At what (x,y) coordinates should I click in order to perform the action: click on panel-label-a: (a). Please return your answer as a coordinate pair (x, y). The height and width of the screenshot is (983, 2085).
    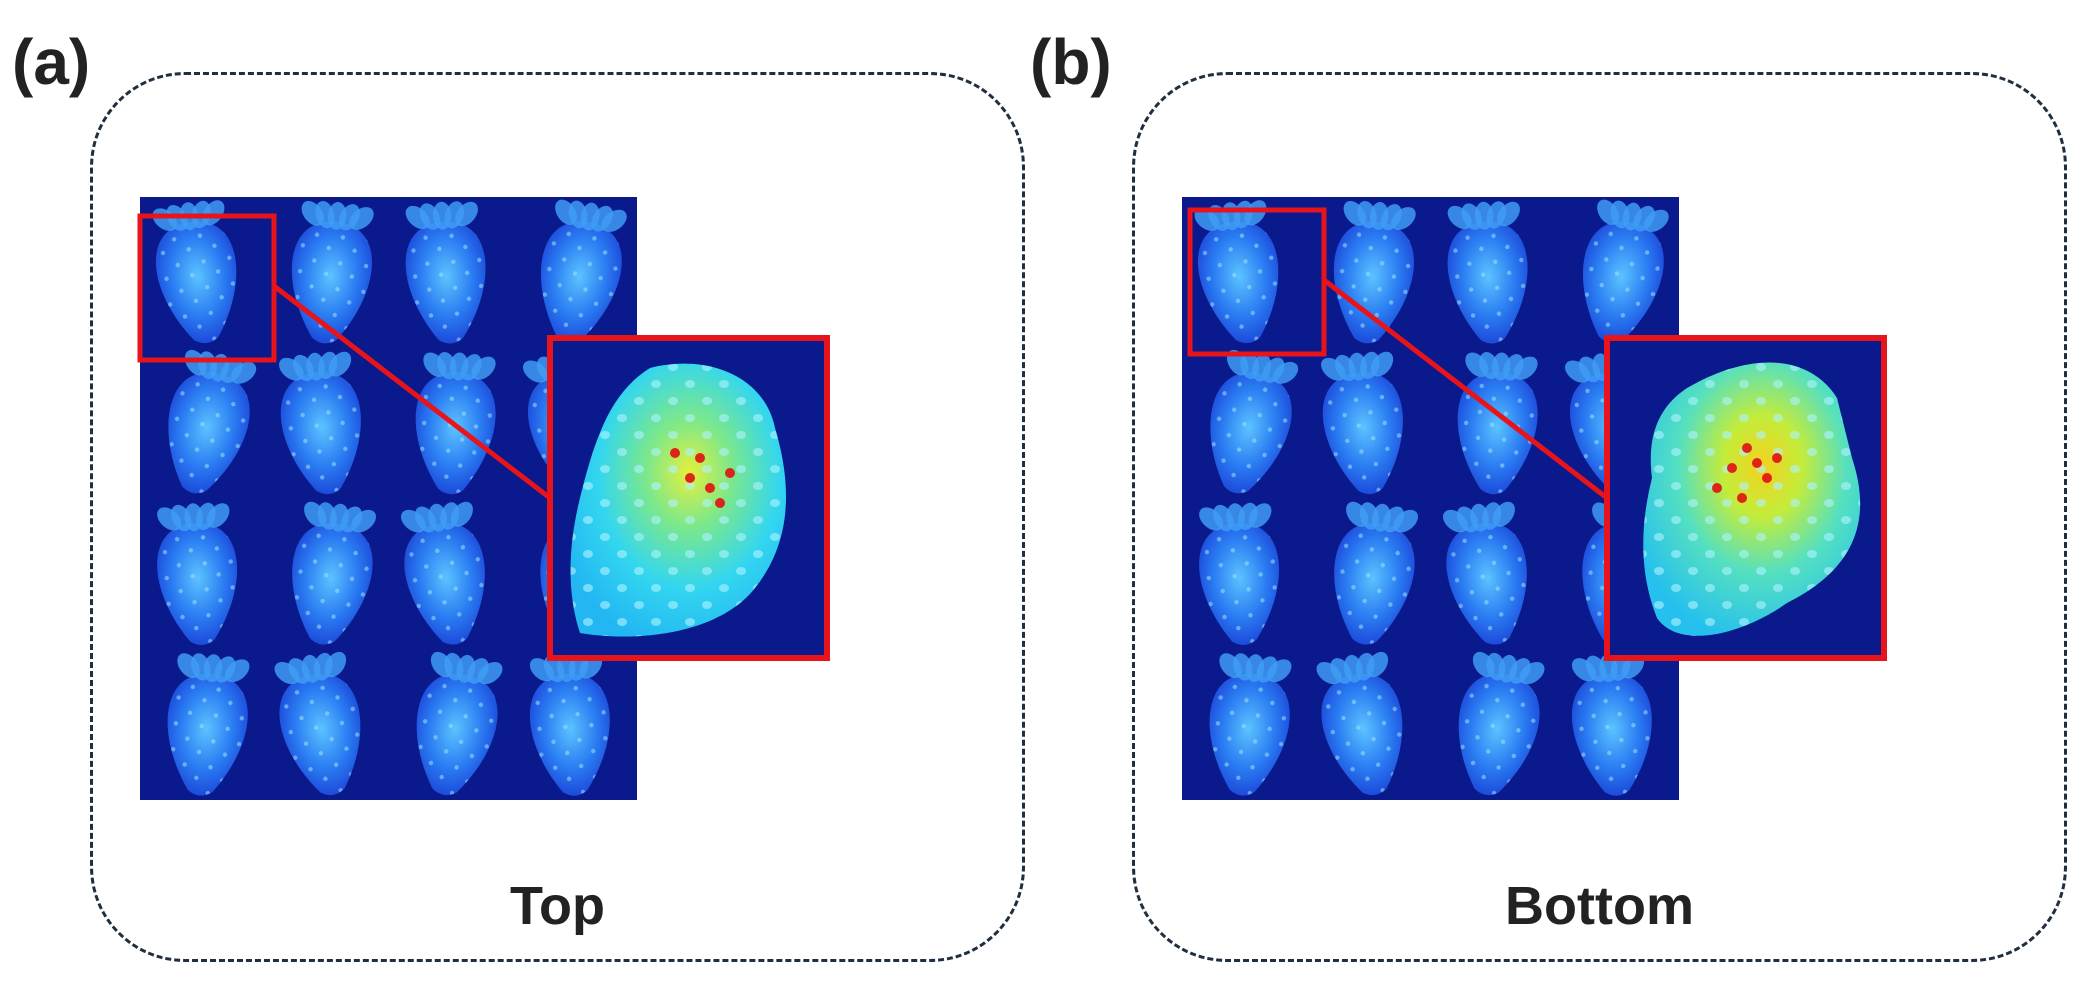
    Looking at the image, I should click on (51, 62).